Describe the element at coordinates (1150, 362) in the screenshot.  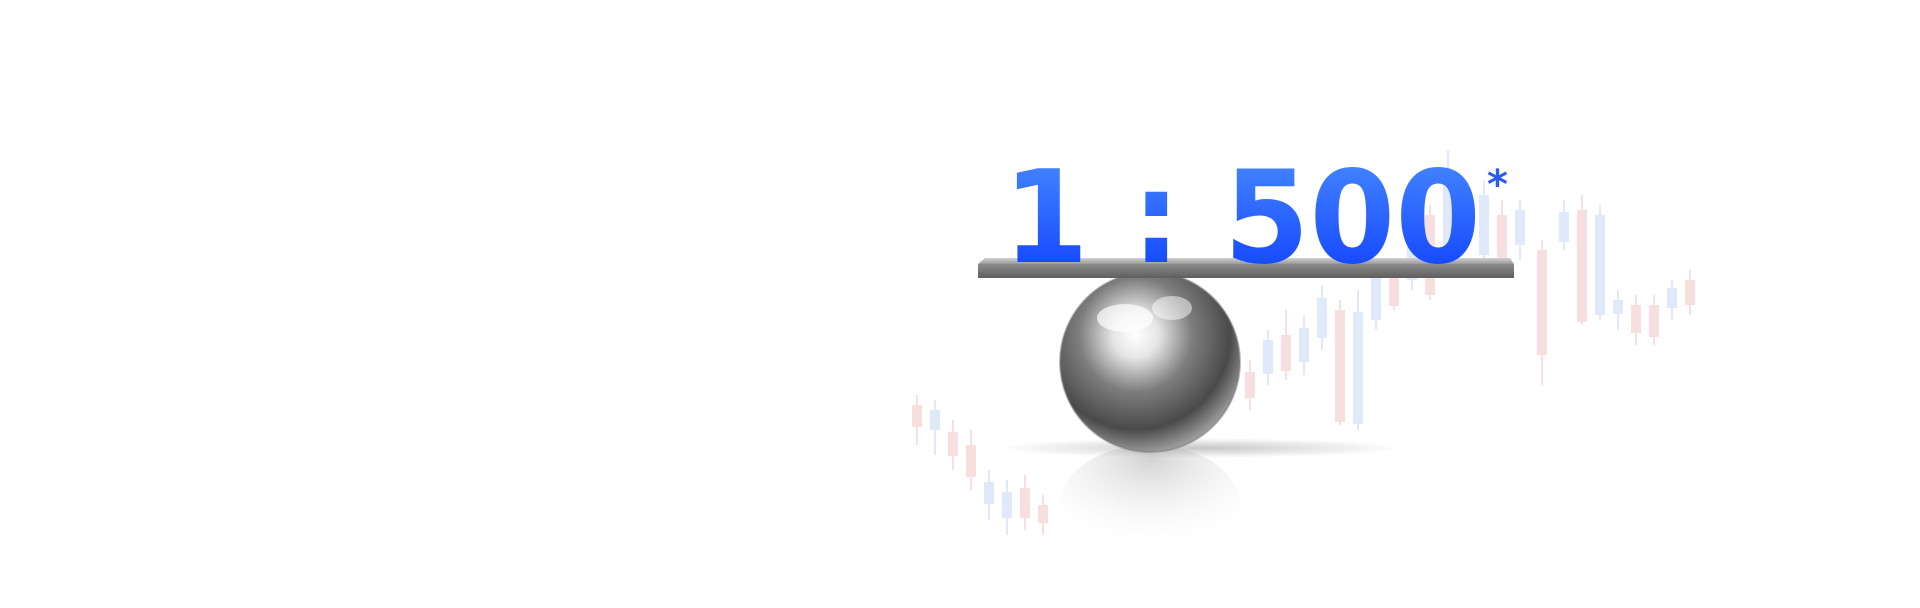
I see `metal-ball-balance-icon` at that location.